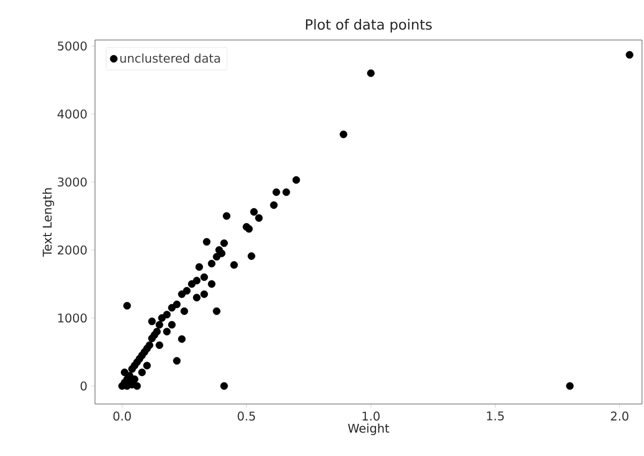  What do you see at coordinates (170, 58) in the screenshot?
I see `legend-label: unclustered data` at bounding box center [170, 58].